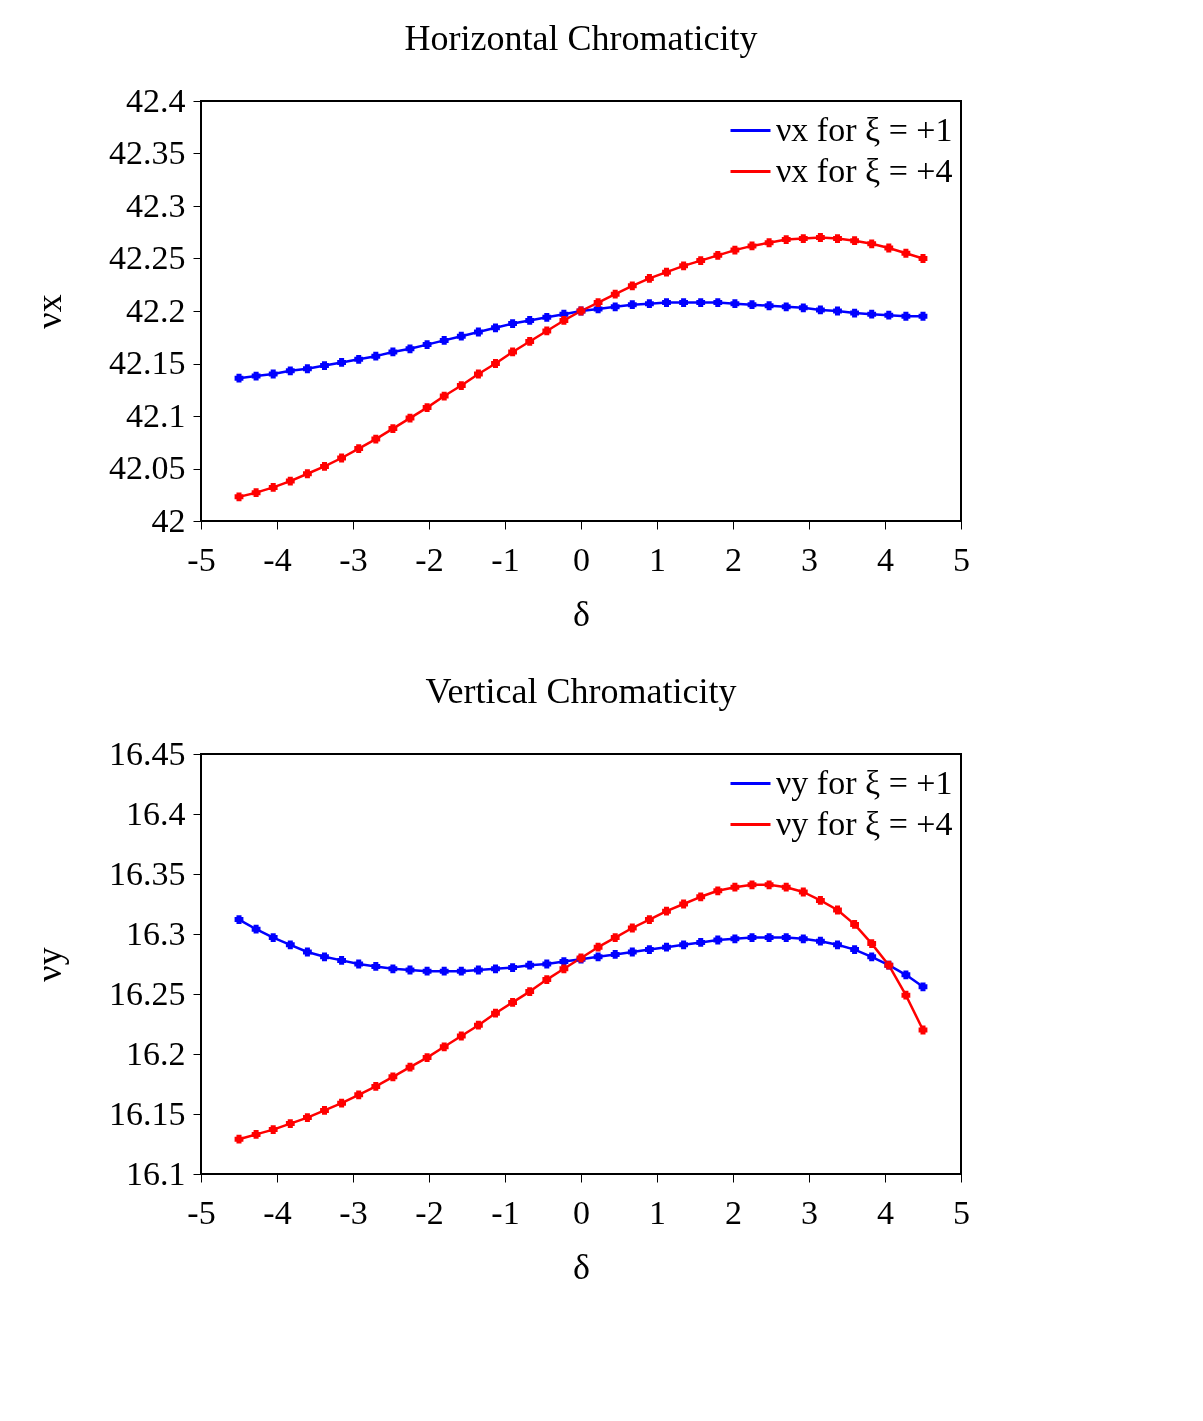  What do you see at coordinates (49, 311) in the screenshot?
I see `y-axis-title: νx` at bounding box center [49, 311].